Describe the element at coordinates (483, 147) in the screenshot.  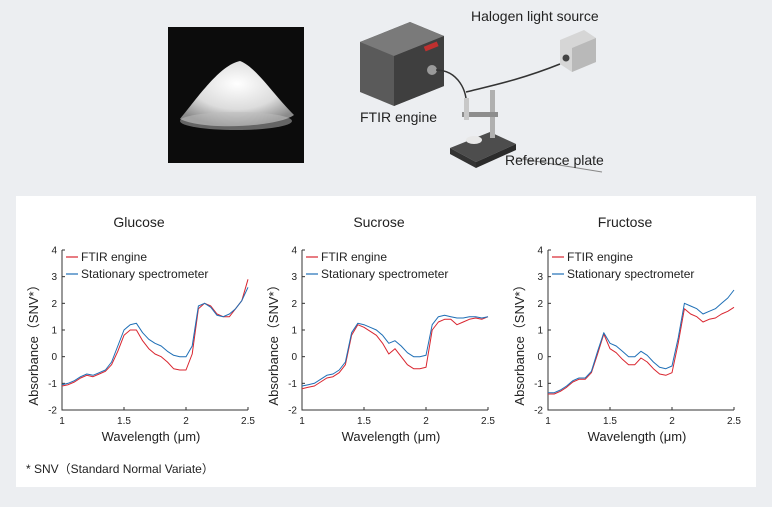
I see `reference-plate` at that location.